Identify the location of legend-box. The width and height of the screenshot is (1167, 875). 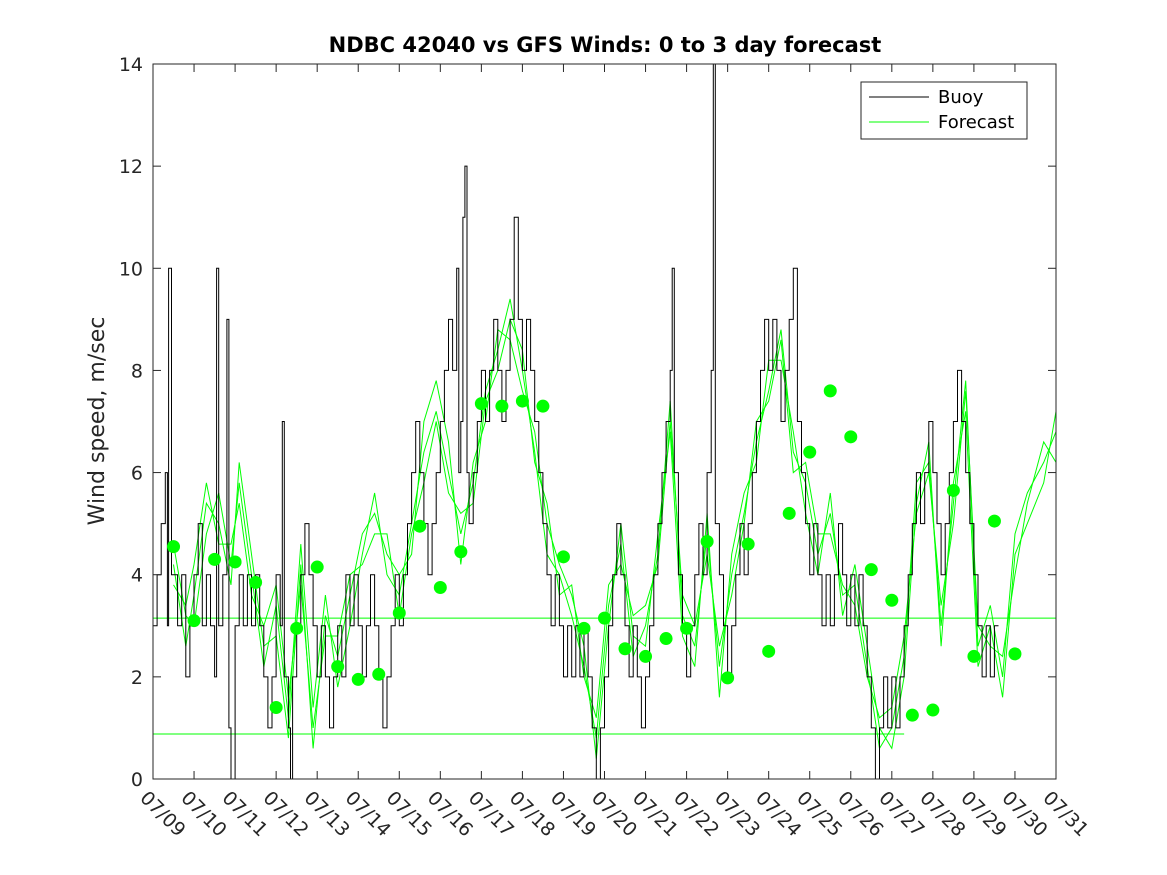
(944, 110).